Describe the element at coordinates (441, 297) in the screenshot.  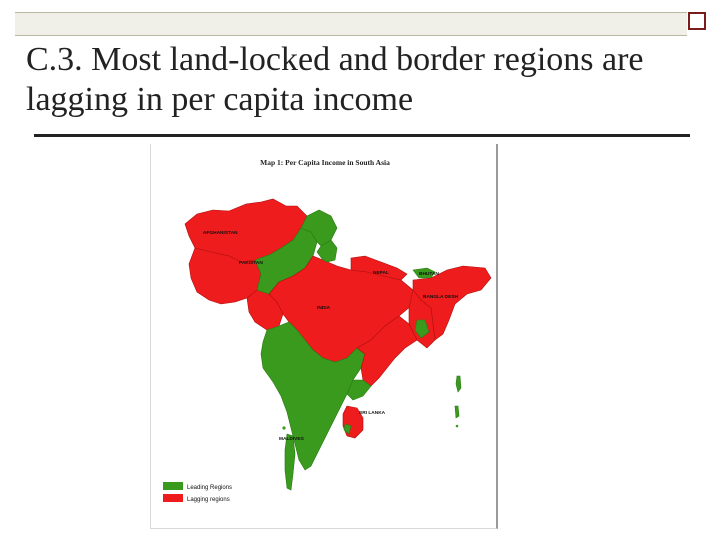
I see `label-bangladesh: BANGLA DESH` at that location.